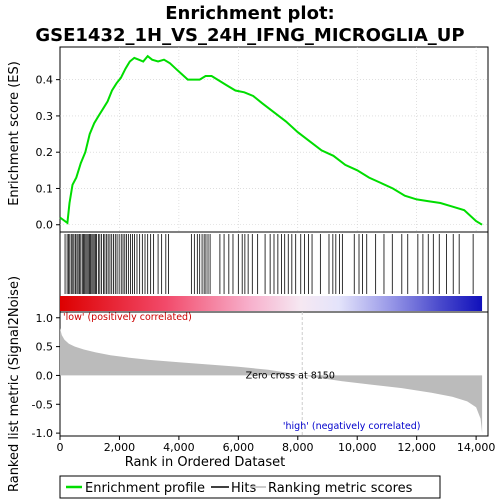 This screenshot has width=500, height=500. Describe the element at coordinates (290, 375) in the screenshot. I see `zero-cross-label: Zero cross at 8150` at that location.